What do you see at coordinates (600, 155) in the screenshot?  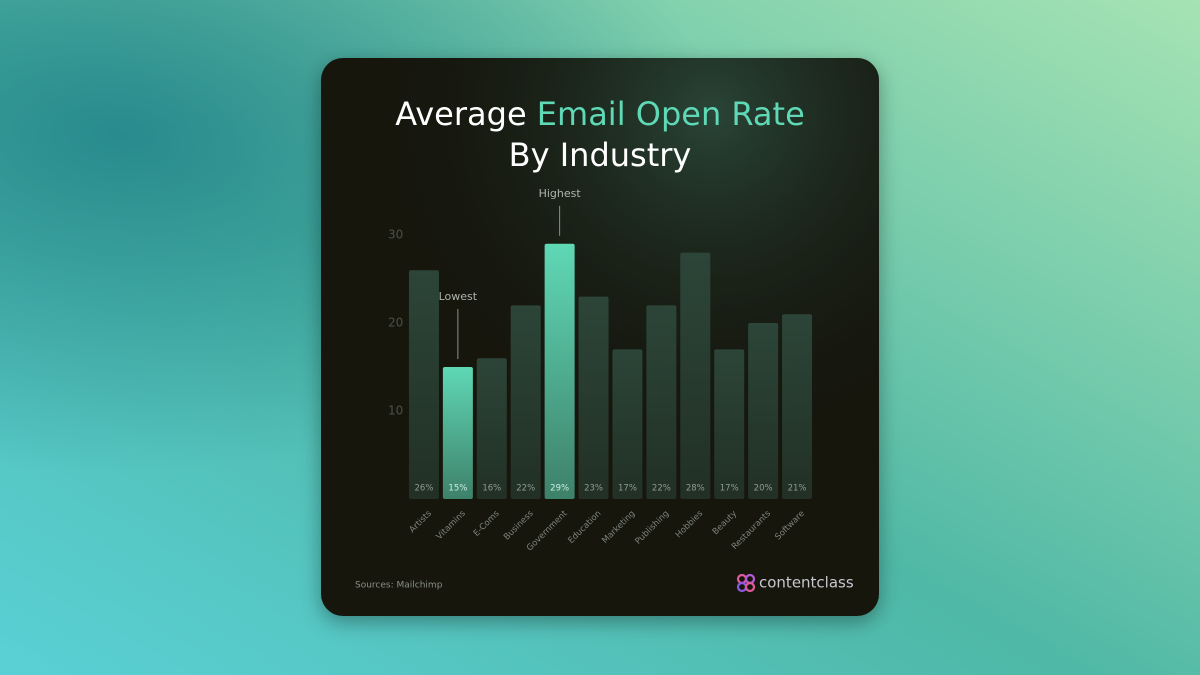 I see `chart-title-line2: By Industry` at bounding box center [600, 155].